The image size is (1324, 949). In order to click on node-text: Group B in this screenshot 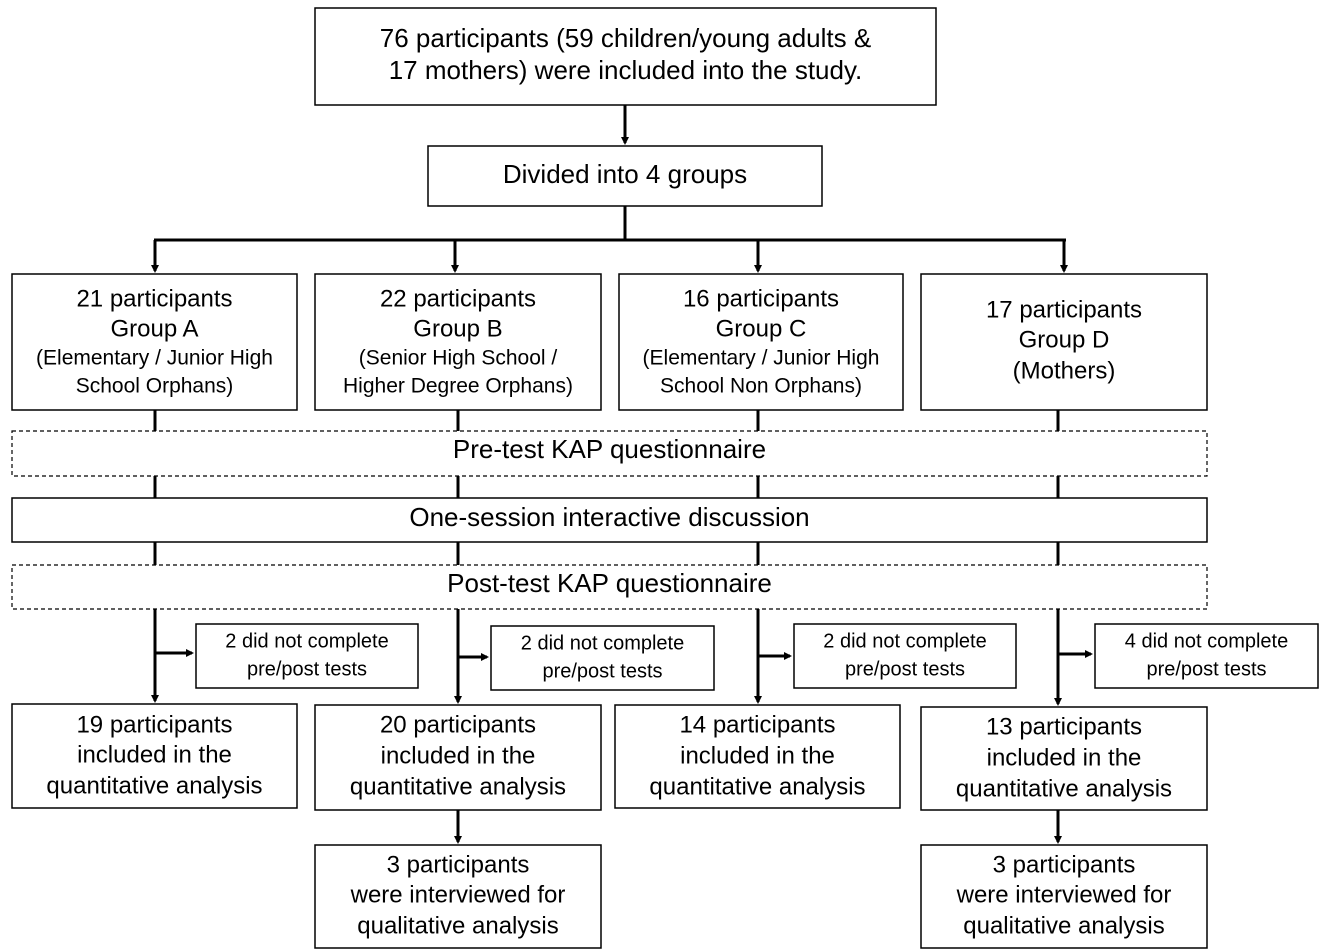, I will do `click(457, 328)`.